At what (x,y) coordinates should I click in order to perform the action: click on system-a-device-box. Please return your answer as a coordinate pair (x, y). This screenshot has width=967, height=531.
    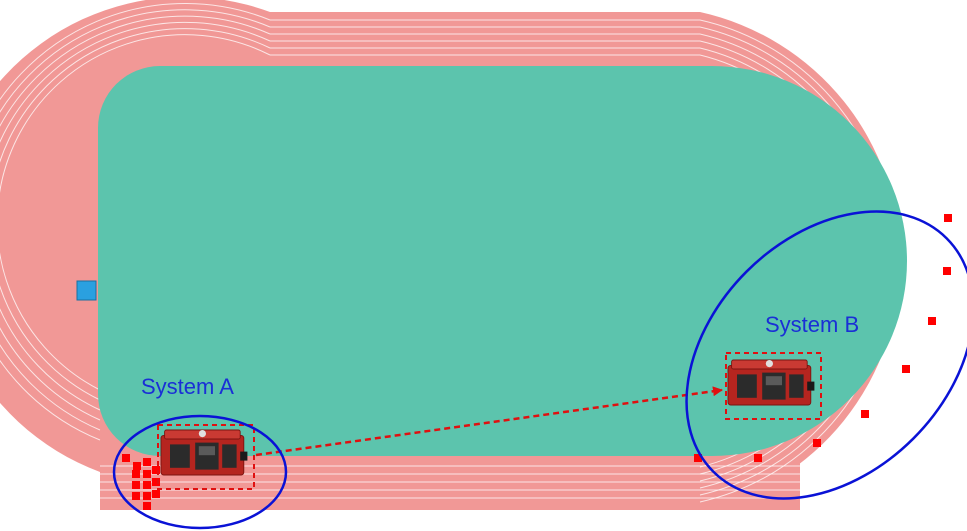
    Looking at the image, I should click on (206, 457).